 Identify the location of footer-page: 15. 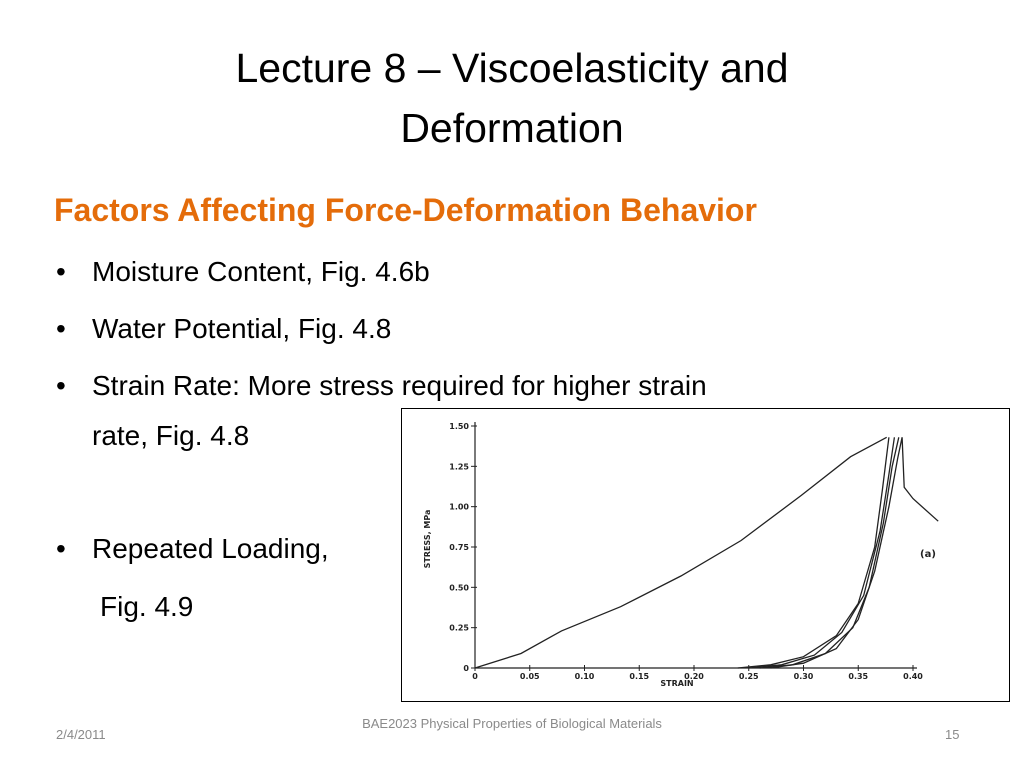
(952, 734).